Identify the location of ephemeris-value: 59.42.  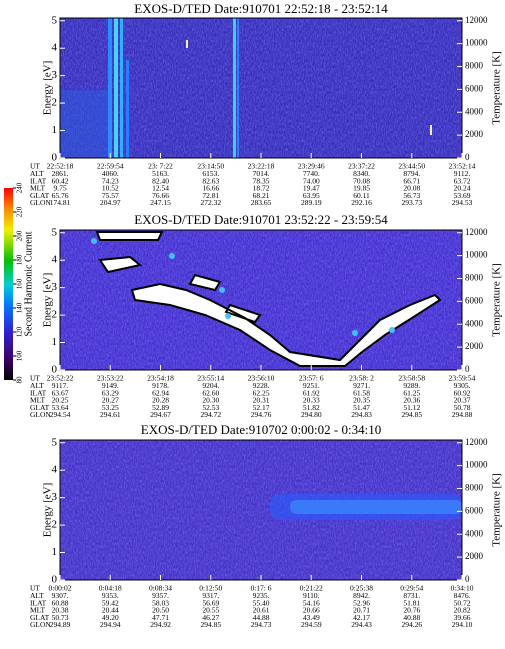
(110, 602).